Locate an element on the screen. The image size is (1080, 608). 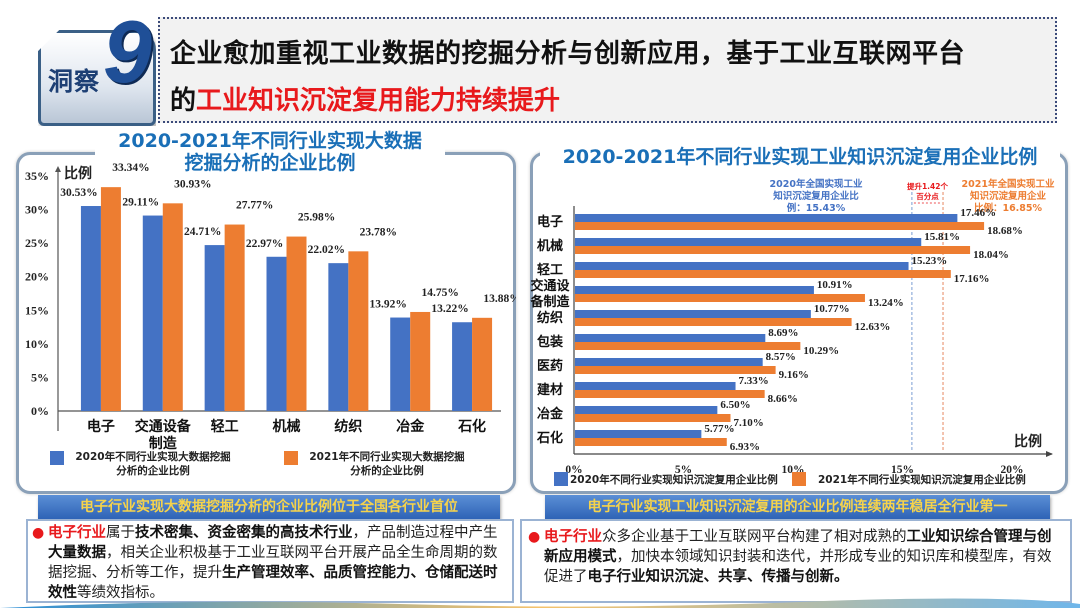
page-title-line2: 的工业知识沉淀复用能力持续提升 is located at coordinates (365, 98).